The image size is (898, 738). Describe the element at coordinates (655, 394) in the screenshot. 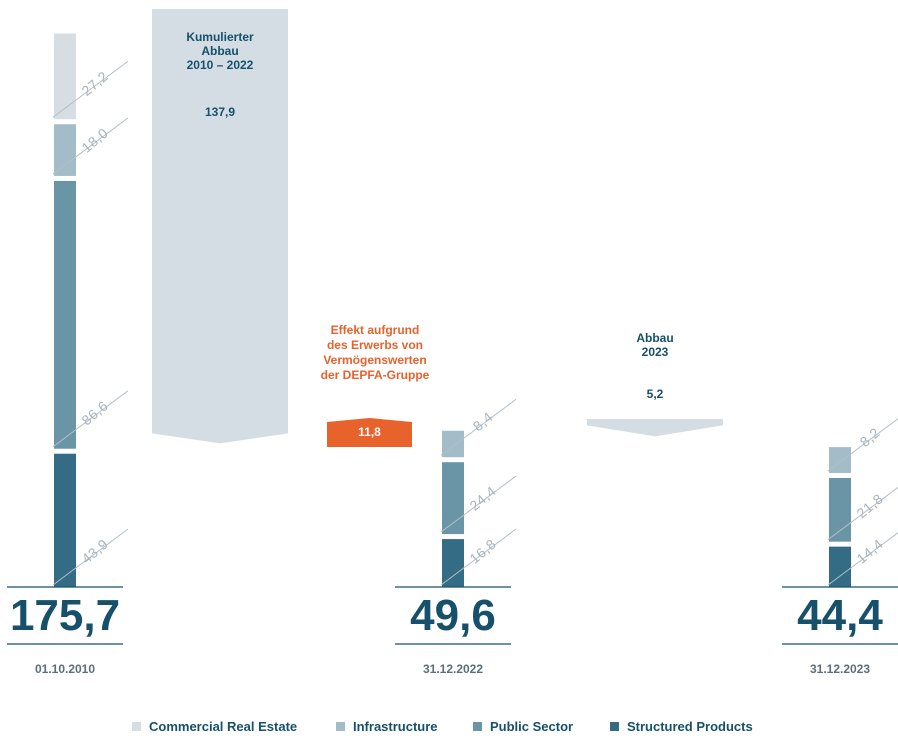

I see `reduction-2023-value-label: 5,2` at that location.